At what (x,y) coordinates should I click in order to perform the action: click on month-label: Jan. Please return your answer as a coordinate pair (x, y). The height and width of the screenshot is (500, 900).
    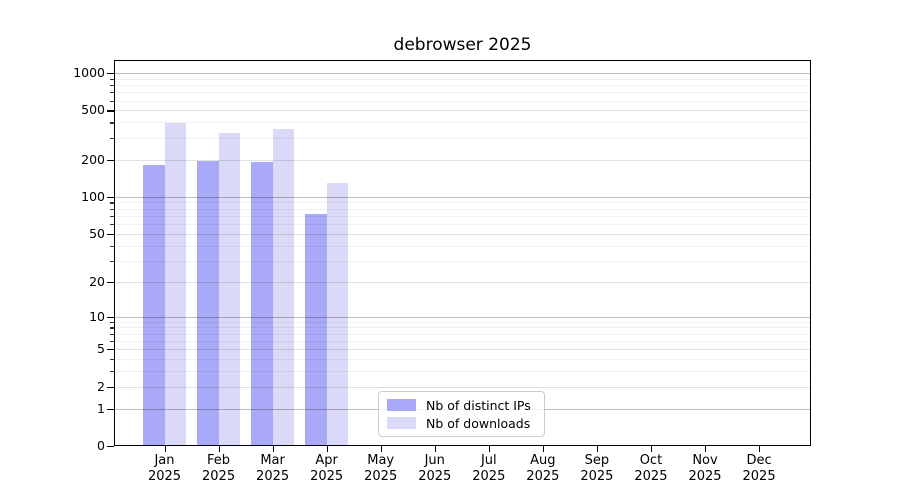
    Looking at the image, I should click on (164, 460).